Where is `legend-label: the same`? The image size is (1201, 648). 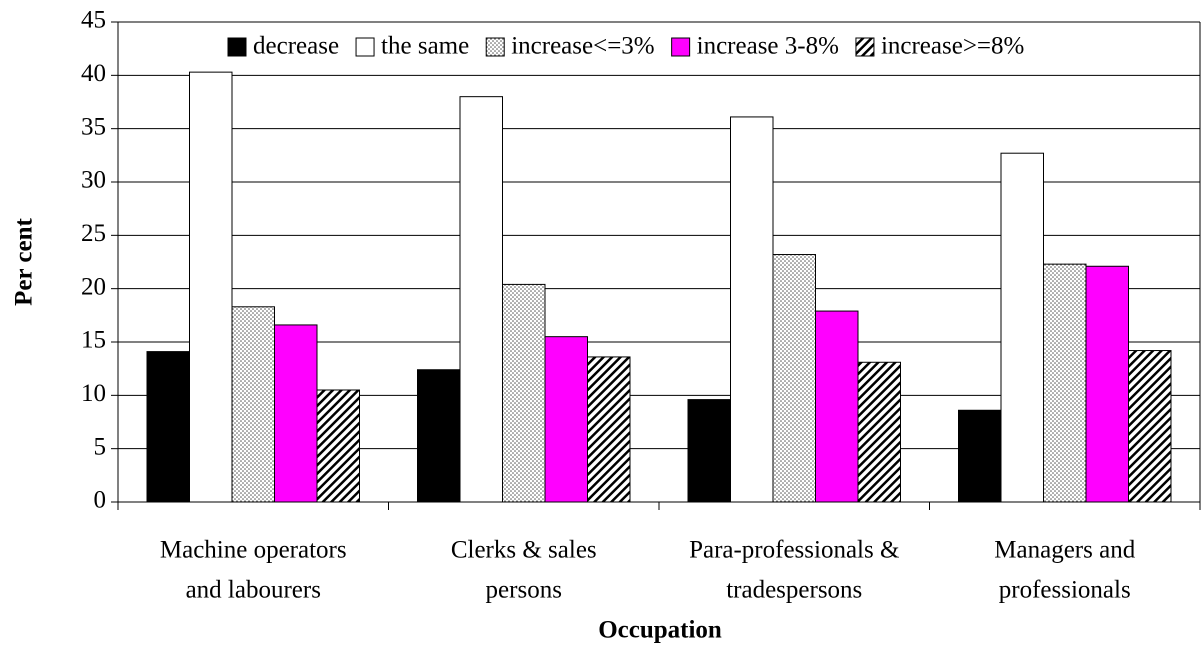 legend-label: the same is located at coordinates (425, 46).